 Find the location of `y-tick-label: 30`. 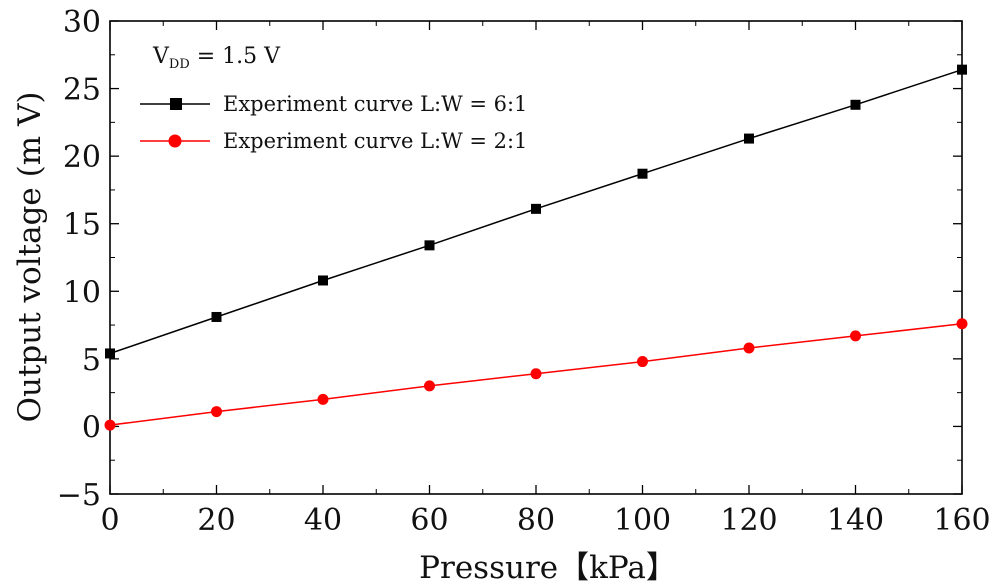

y-tick-label: 30 is located at coordinates (82, 22).